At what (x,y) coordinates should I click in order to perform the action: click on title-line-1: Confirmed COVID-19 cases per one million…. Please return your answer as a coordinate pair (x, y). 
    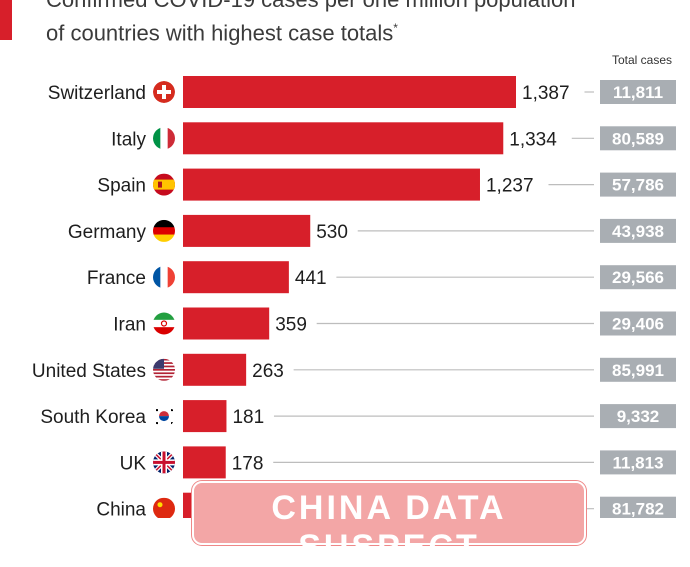
    Looking at the image, I should click on (310, 6).